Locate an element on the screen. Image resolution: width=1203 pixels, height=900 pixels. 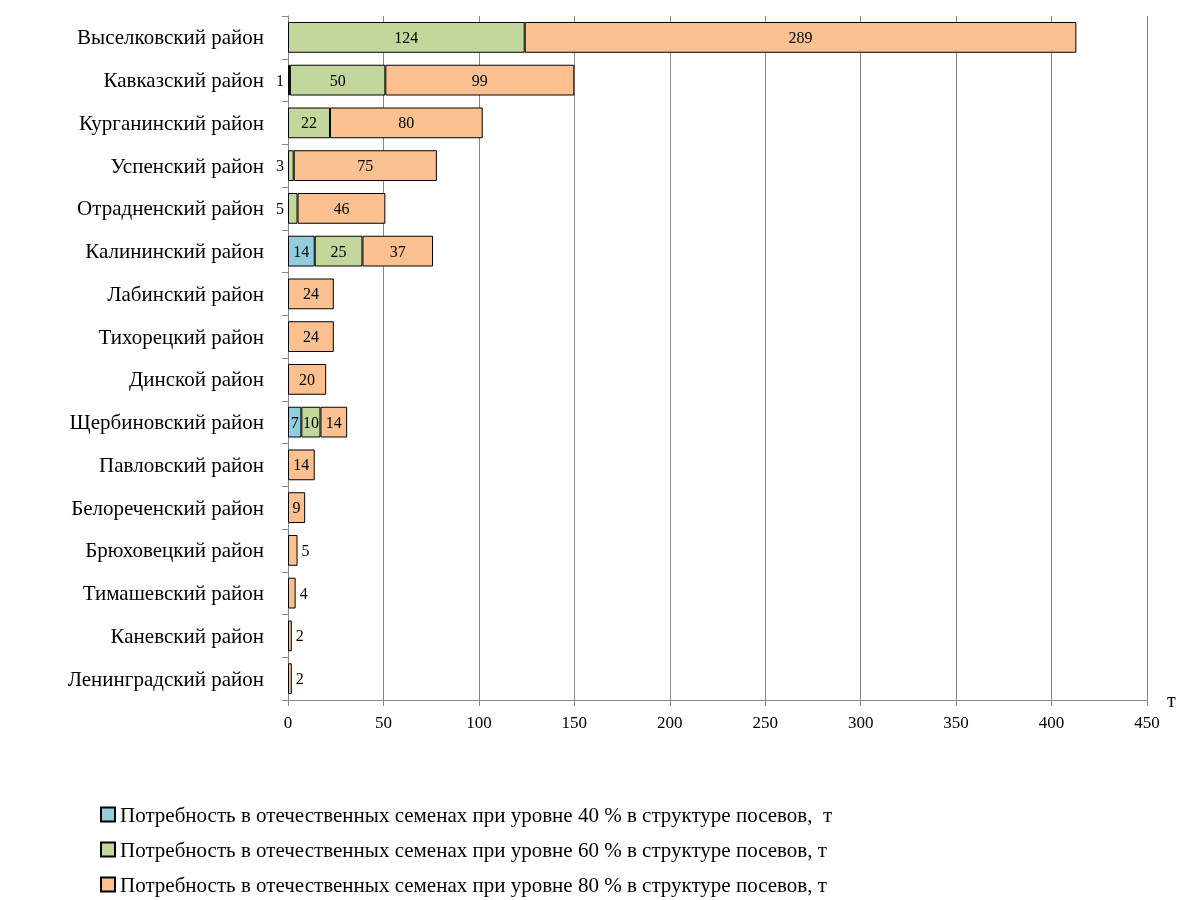
x-tick-label: 150 is located at coordinates (574, 722).